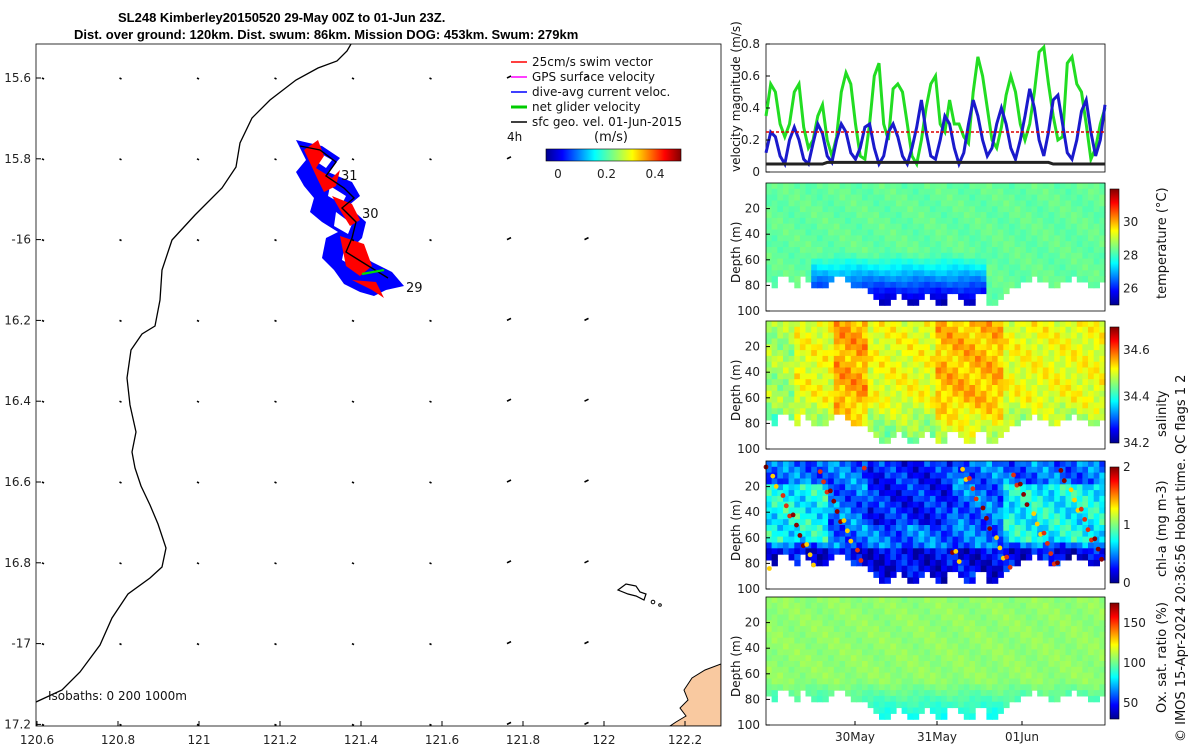 This screenshot has width=1200, height=750. I want to click on time-axis: 30May 31May 01Jun, so click(937, 732).